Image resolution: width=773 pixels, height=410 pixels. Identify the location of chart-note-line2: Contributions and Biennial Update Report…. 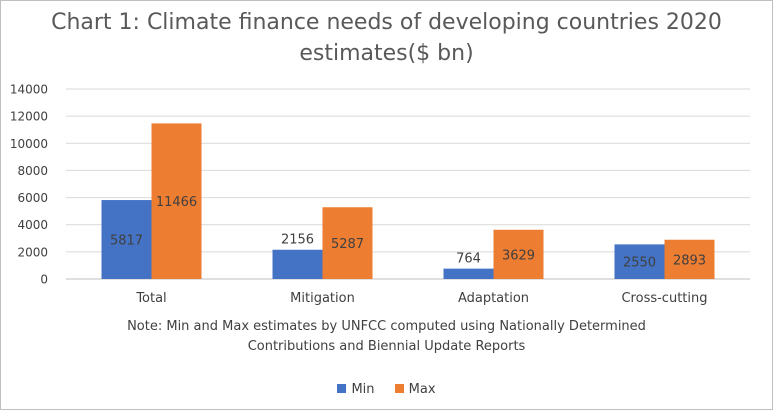
(386, 346).